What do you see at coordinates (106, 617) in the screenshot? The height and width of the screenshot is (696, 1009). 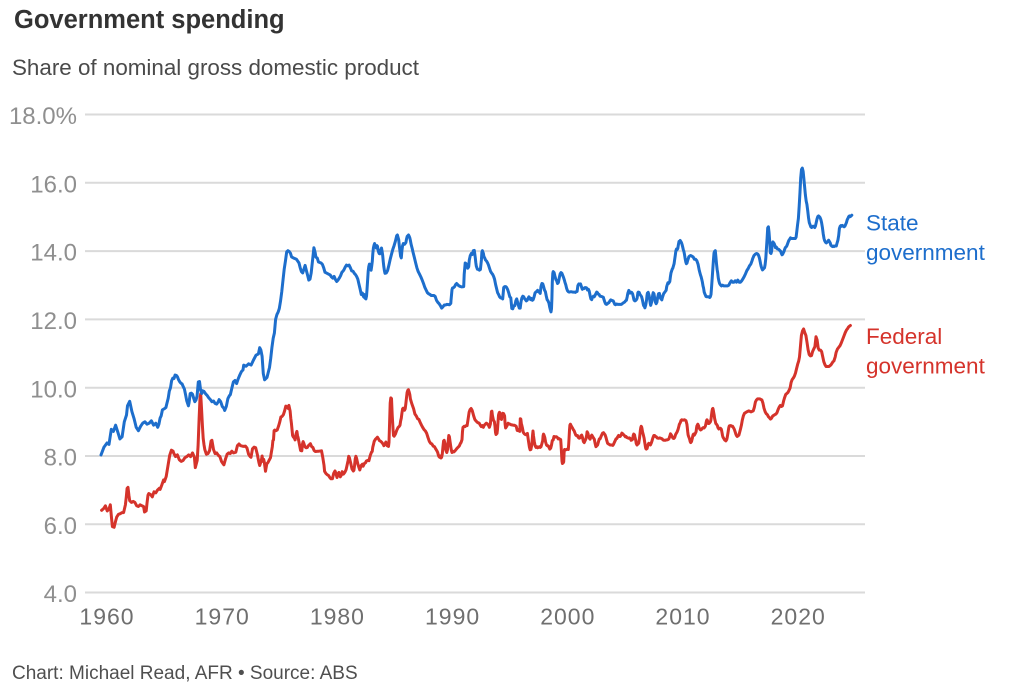 I see `svg-text: 1960` at bounding box center [106, 617].